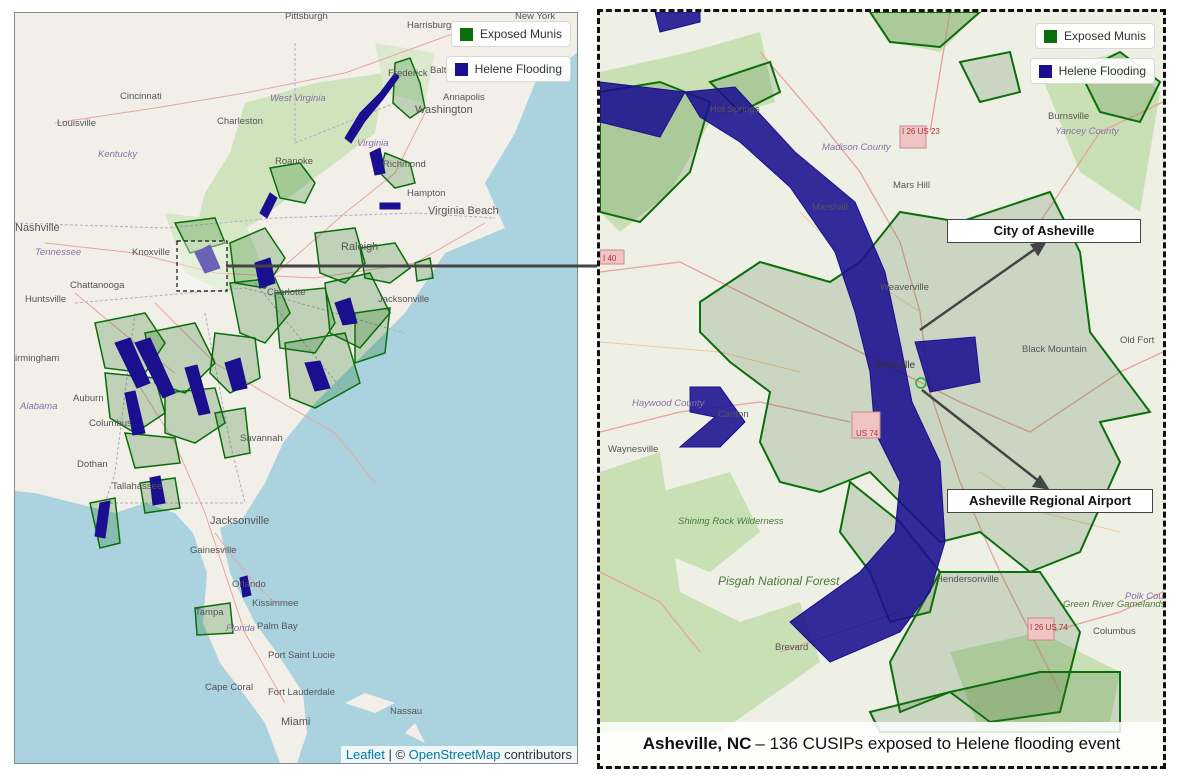 This screenshot has width=1180, height=777. I want to click on label-charlotte: Charlotte, so click(286, 292).